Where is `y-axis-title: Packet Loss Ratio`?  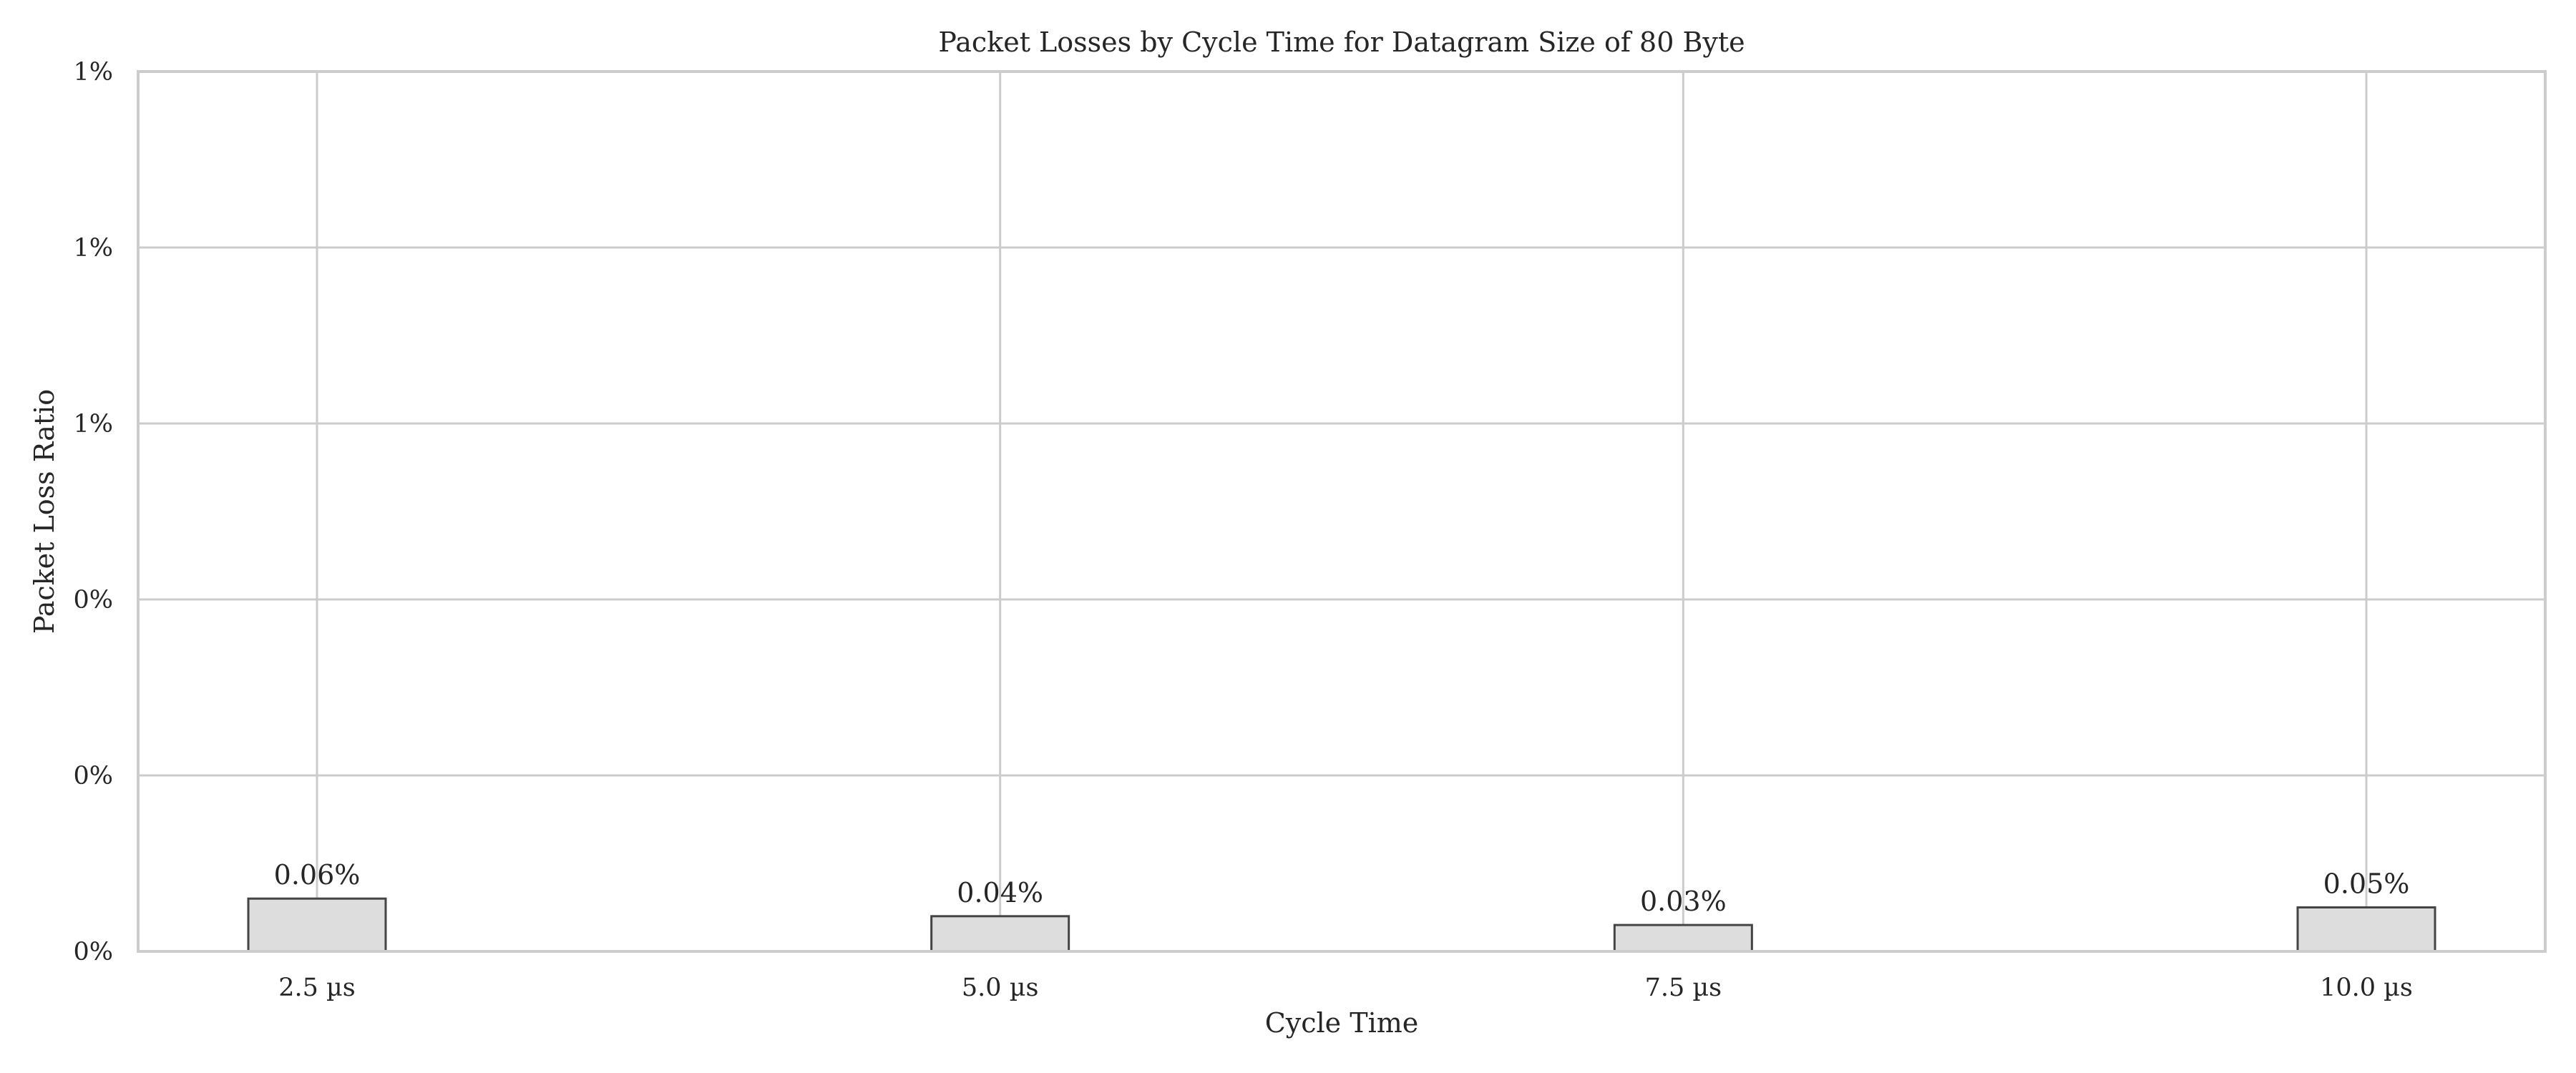
y-axis-title: Packet Loss Ratio is located at coordinates (44, 511).